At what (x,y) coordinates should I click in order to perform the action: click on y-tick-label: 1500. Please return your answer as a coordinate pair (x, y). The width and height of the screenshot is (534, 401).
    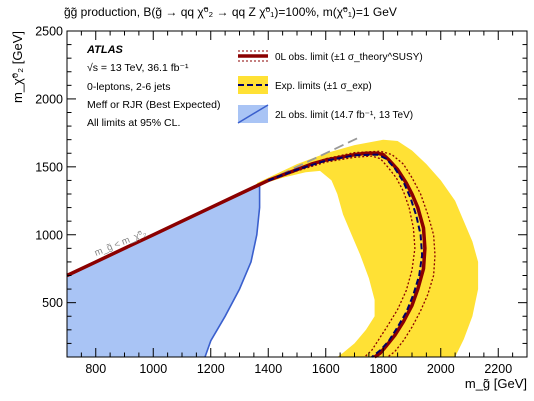
    Looking at the image, I should click on (49, 167).